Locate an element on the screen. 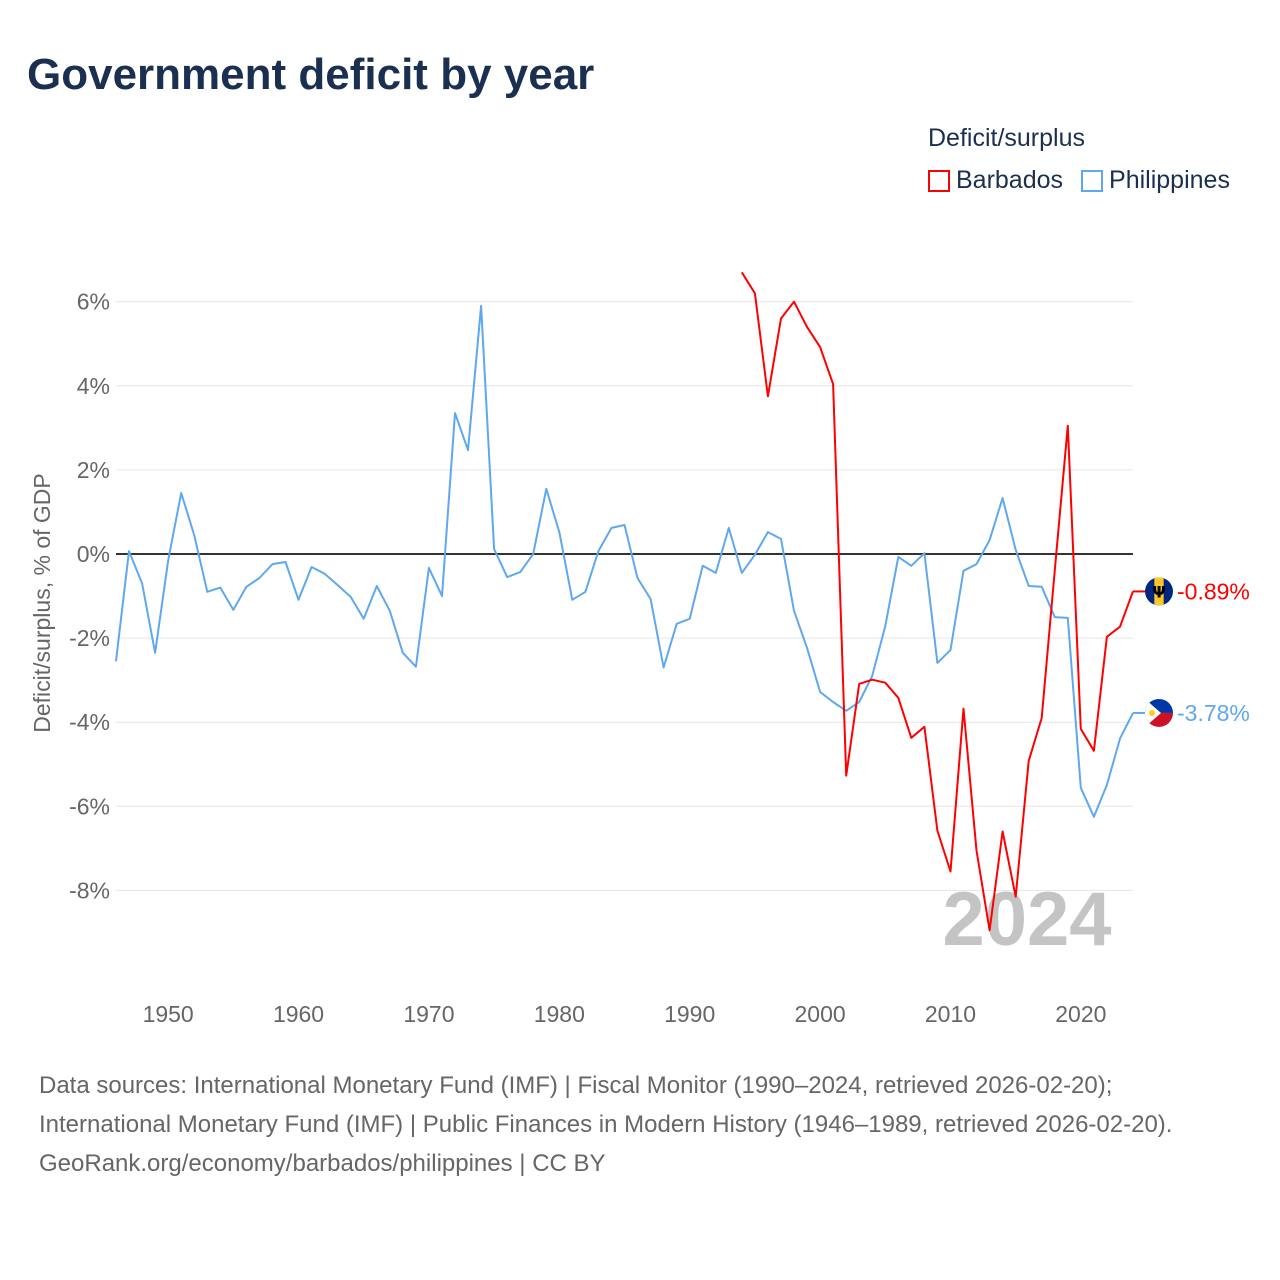 The image size is (1280, 1280). y-tick-label: -8% is located at coordinates (89, 890).